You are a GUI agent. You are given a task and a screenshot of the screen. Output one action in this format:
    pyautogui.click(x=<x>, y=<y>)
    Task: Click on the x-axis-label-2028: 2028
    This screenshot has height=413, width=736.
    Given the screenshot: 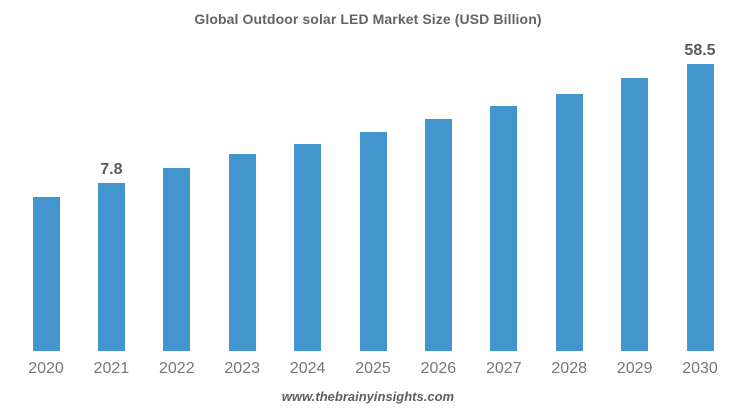 What is the action you would take?
    pyautogui.click(x=569, y=368)
    